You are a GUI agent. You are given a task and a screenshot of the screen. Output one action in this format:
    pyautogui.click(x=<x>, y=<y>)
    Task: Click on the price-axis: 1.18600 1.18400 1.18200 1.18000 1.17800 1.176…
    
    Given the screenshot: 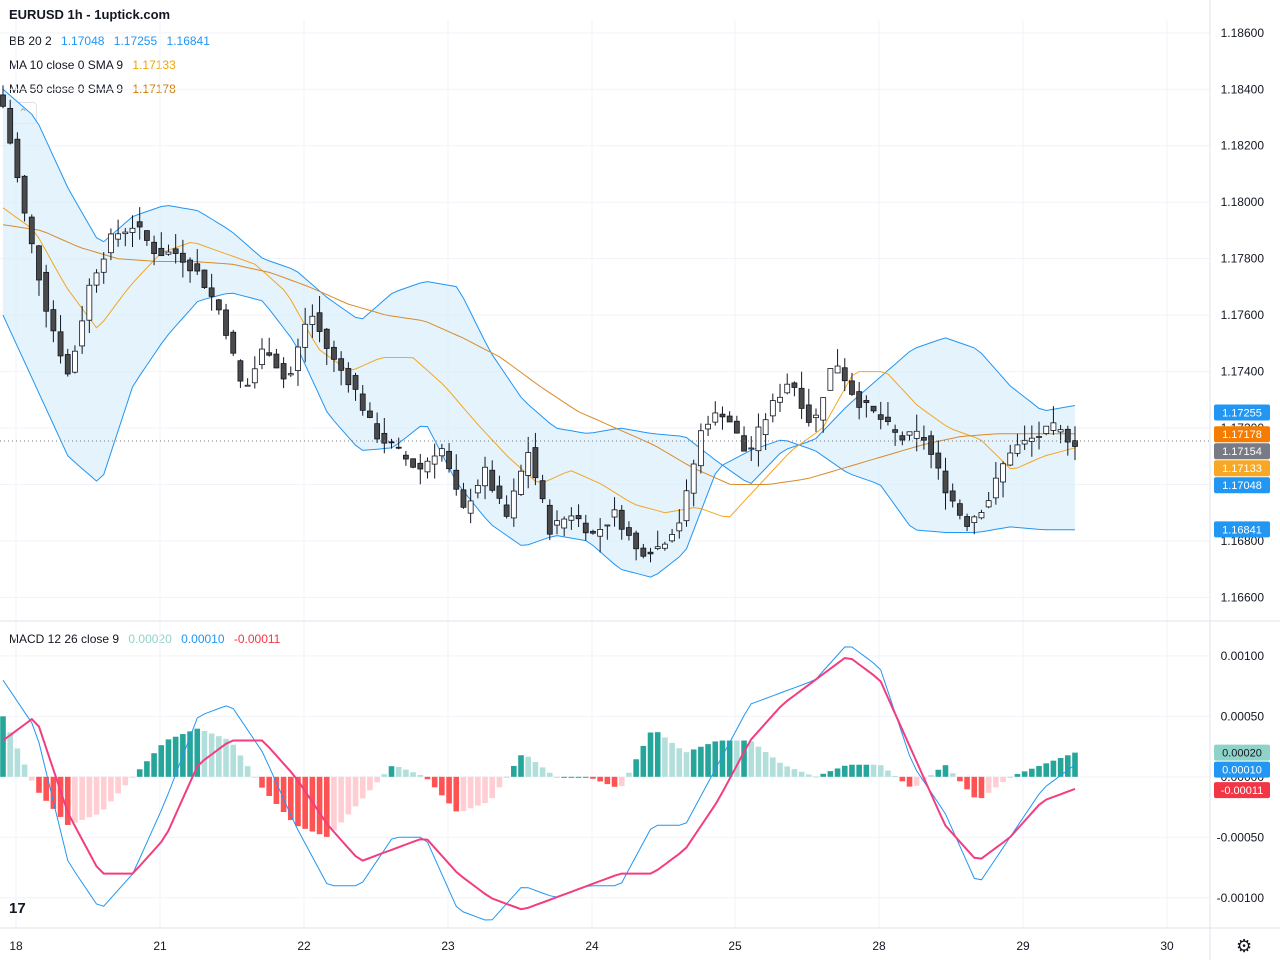 What is the action you would take?
    pyautogui.click(x=1243, y=315)
    